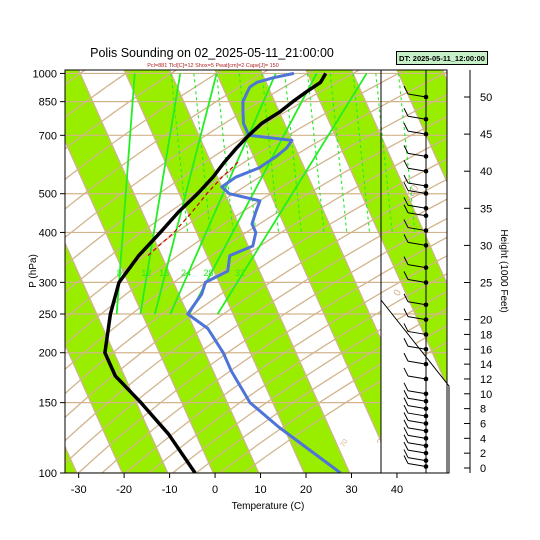 The width and height of the screenshot is (540, 540). Describe the element at coordinates (486, 209) in the screenshot. I see `height-tick-label: 35` at that location.